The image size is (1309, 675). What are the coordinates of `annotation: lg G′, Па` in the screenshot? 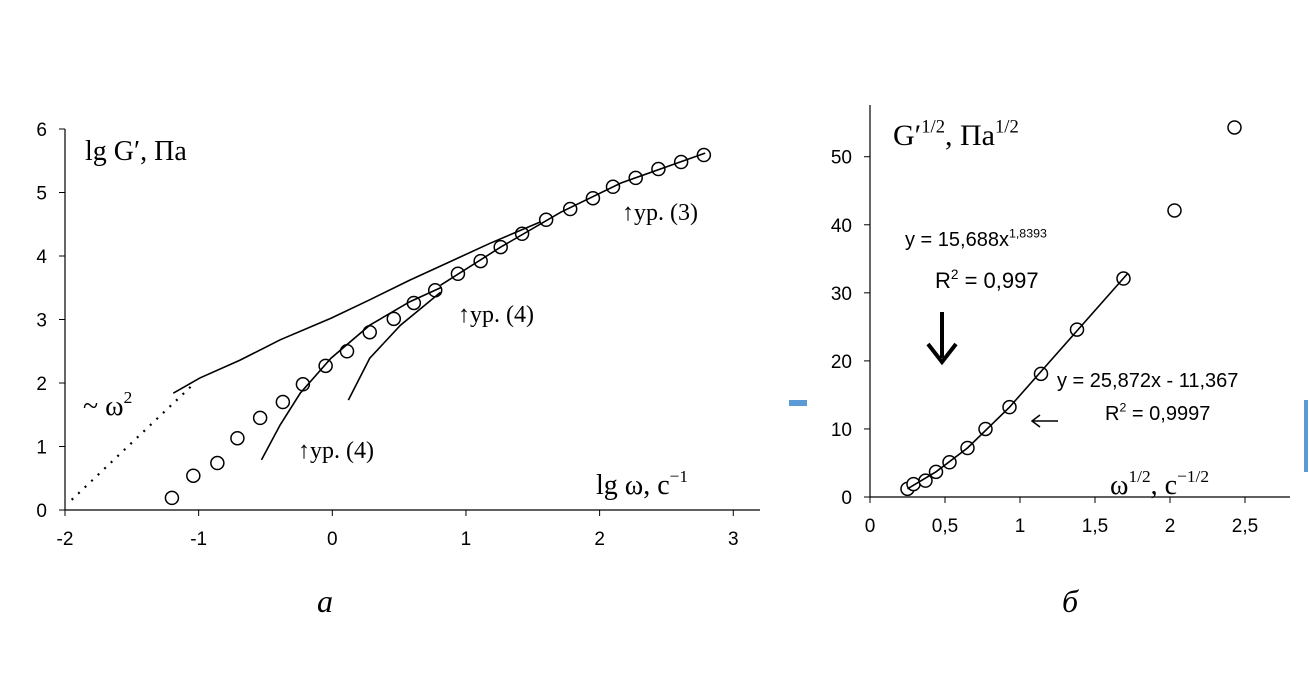 It's located at (136, 151).